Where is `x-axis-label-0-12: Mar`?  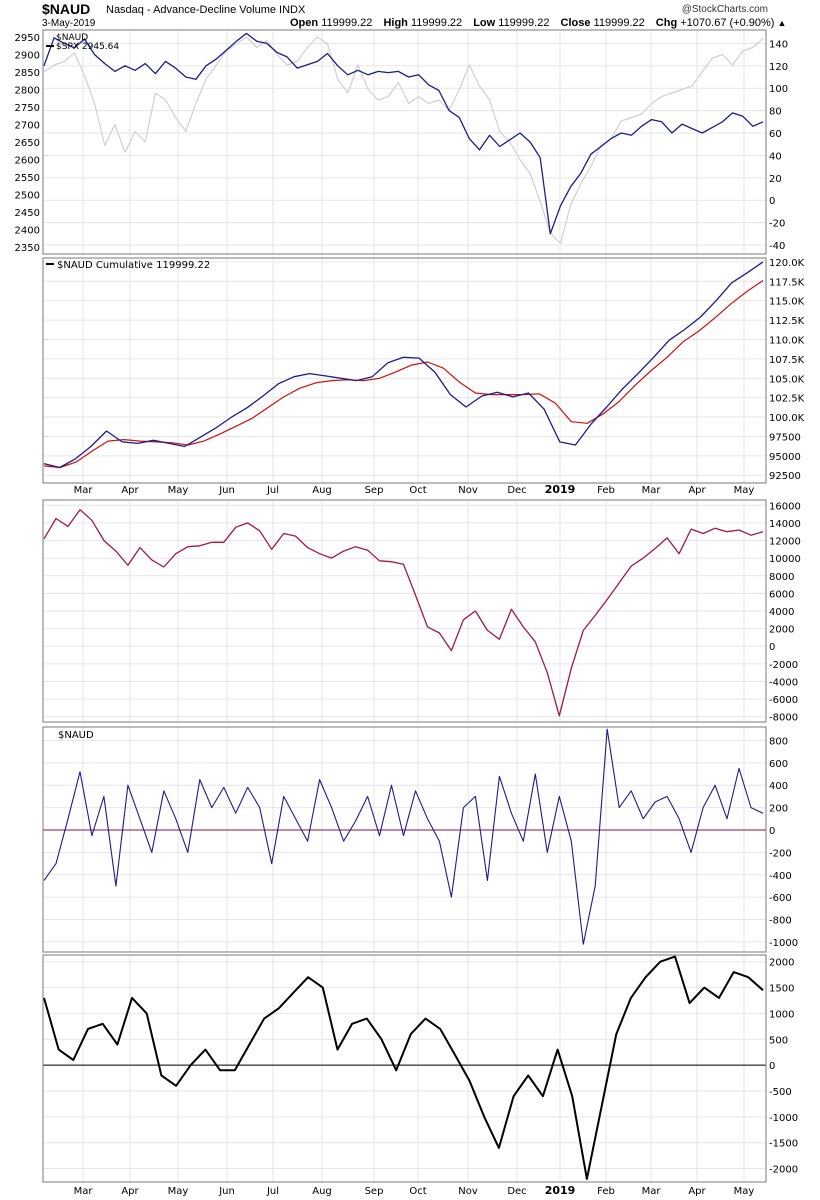
x-axis-label-0-12: Mar is located at coordinates (652, 490).